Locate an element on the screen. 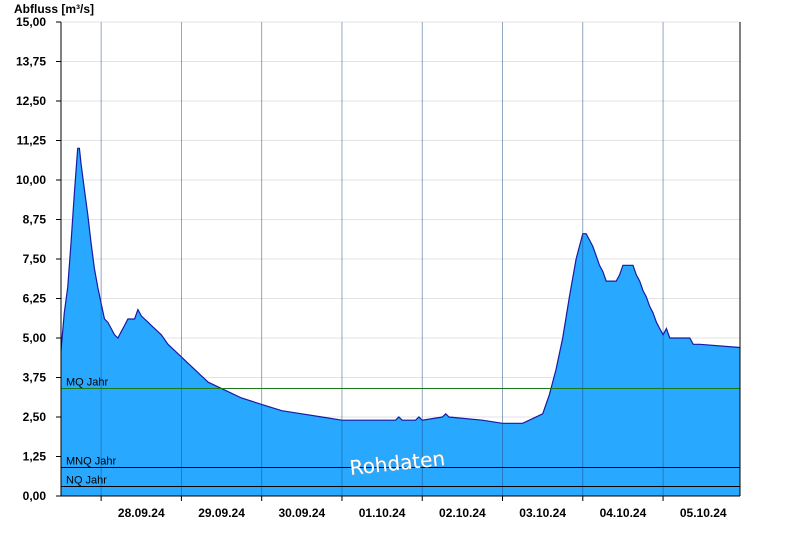  y-tick-label: 11,25 is located at coordinates (32, 141).